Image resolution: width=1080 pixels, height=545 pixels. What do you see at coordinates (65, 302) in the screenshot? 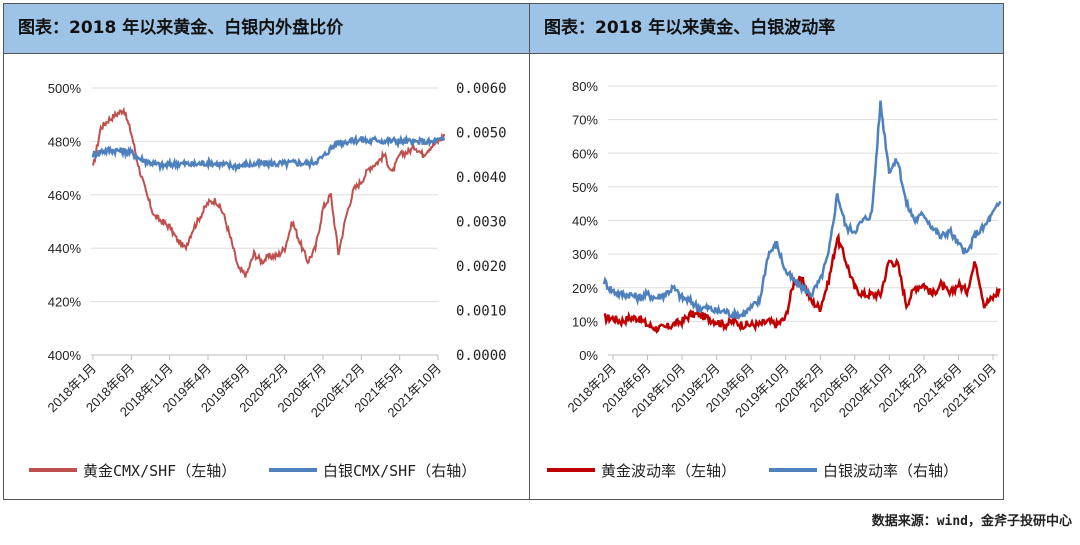
I see `y-left-tick-label: 420%` at bounding box center [65, 302].